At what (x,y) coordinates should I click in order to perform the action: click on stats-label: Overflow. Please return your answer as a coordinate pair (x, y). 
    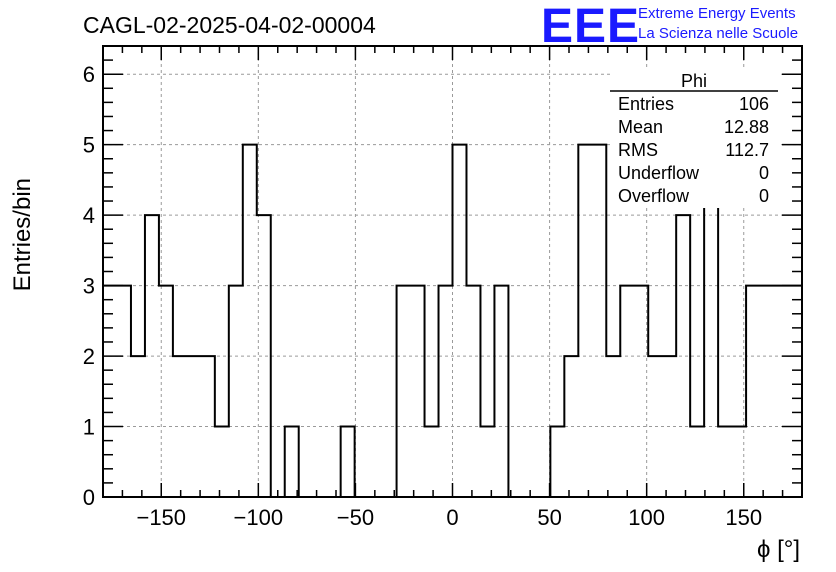
    Looking at the image, I should click on (654, 196).